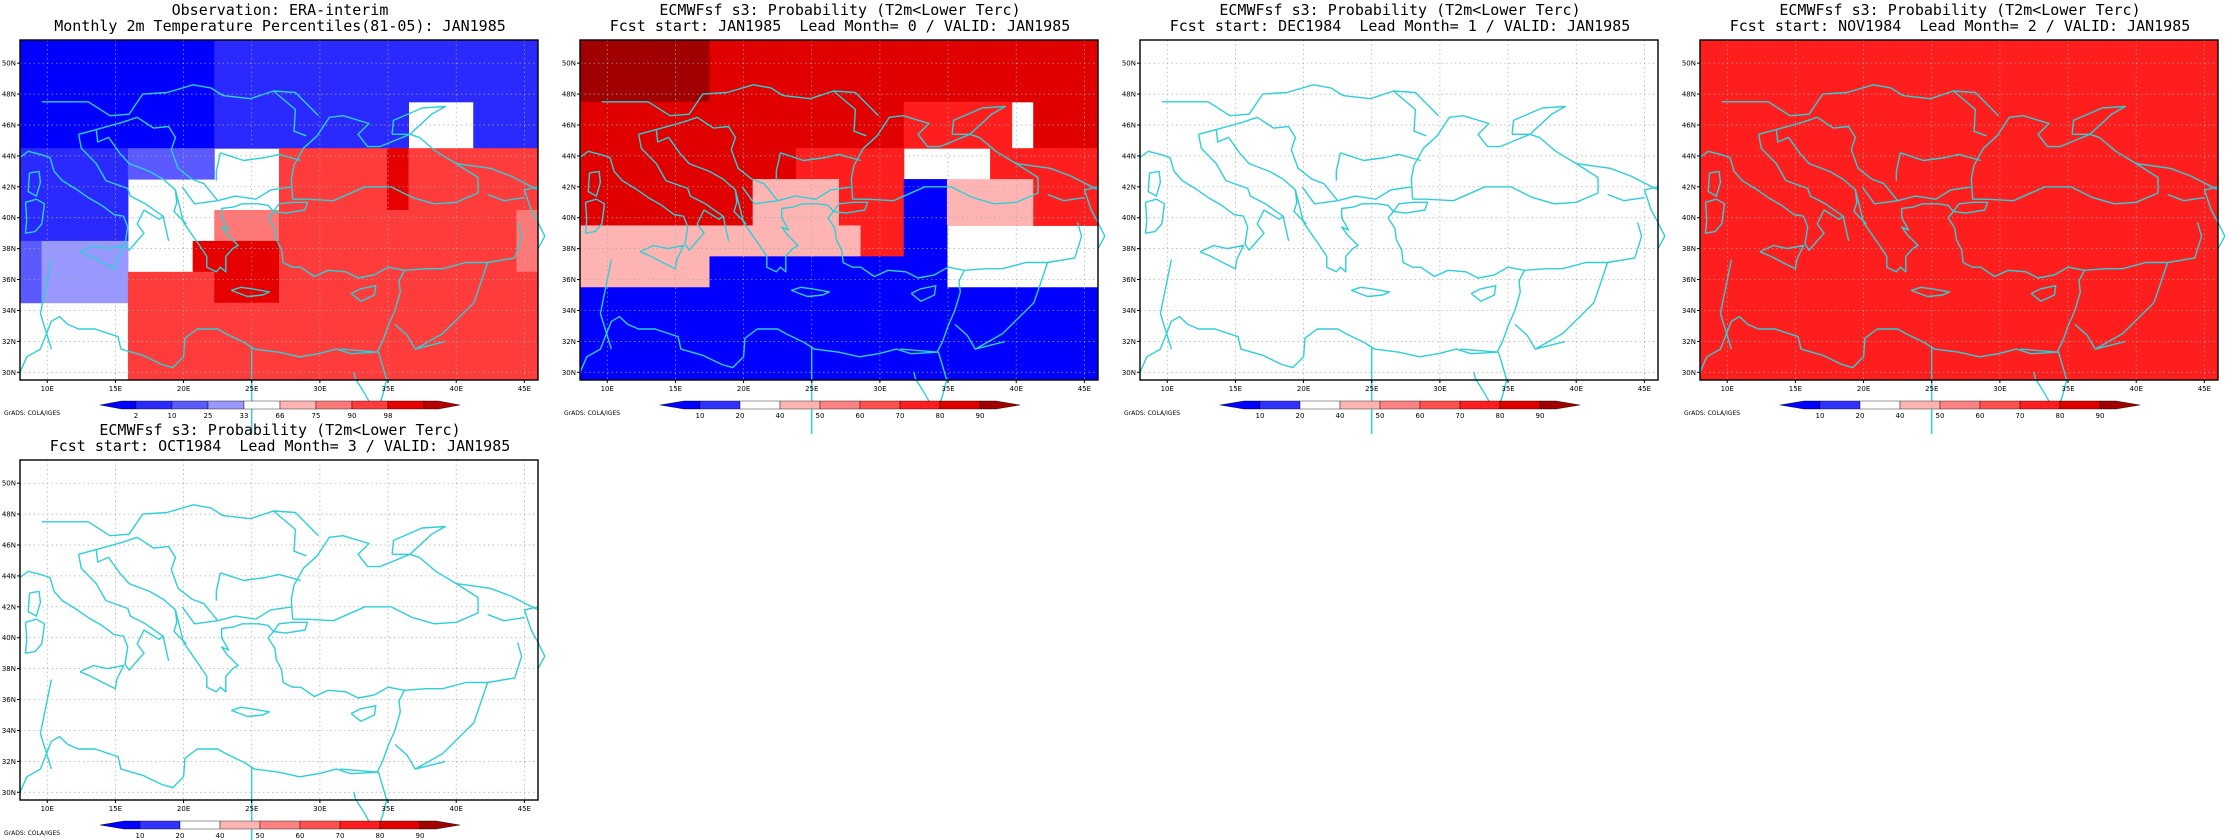  I want to click on y-tick-label: 46N, so click(1689, 126).